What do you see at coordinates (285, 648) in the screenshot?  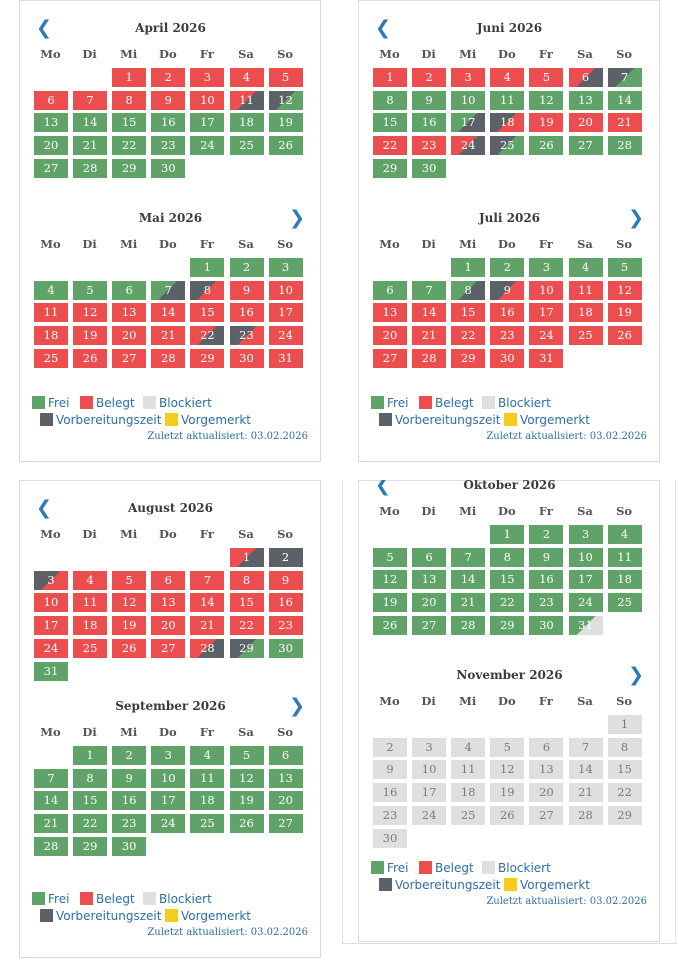 I see `day-cell: 30` at bounding box center [285, 648].